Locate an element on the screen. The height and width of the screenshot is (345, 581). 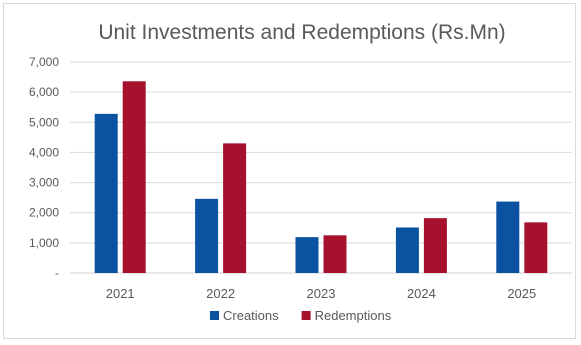
y-tick-label: 6,000 is located at coordinates (44, 92).